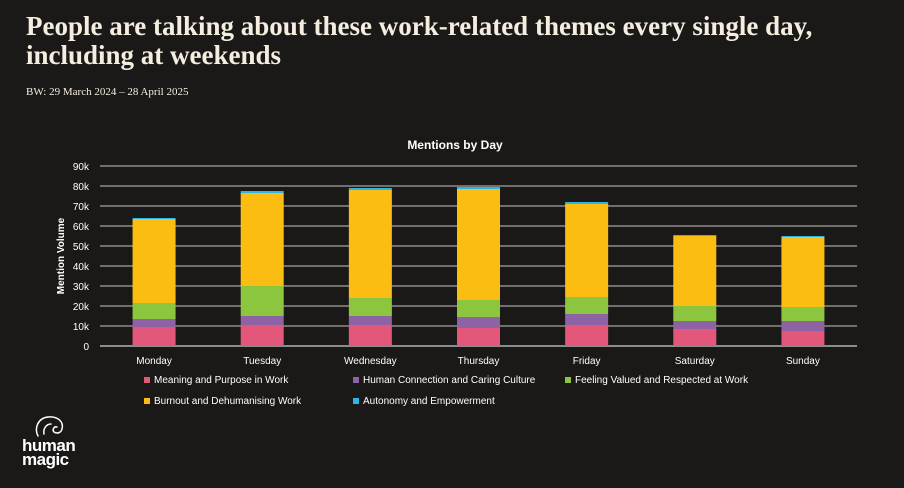  Describe the element at coordinates (587, 361) in the screenshot. I see `x-tick-label: Friday` at that location.